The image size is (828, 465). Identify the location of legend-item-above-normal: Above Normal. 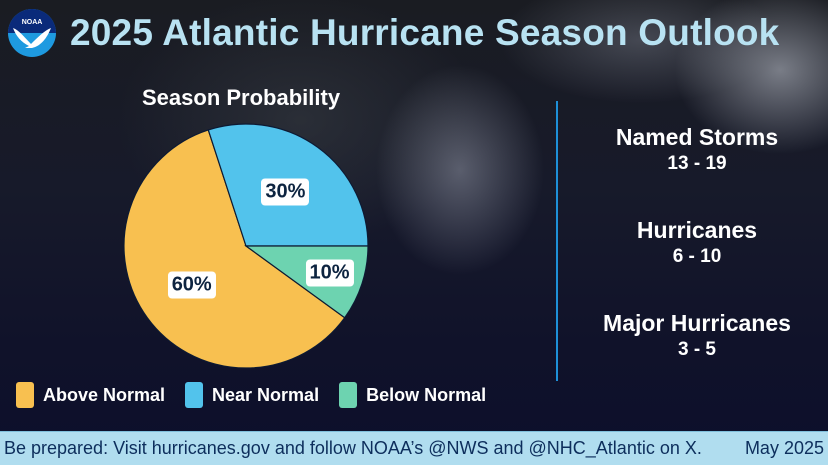
(90, 395).